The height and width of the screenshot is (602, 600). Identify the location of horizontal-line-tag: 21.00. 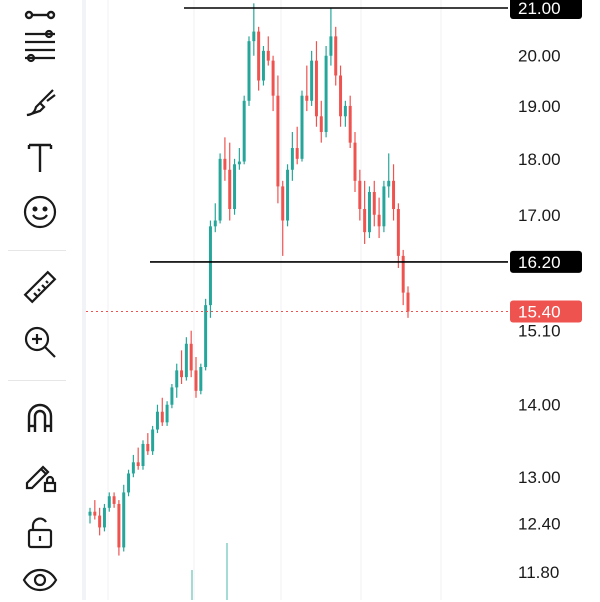
(546, 9).